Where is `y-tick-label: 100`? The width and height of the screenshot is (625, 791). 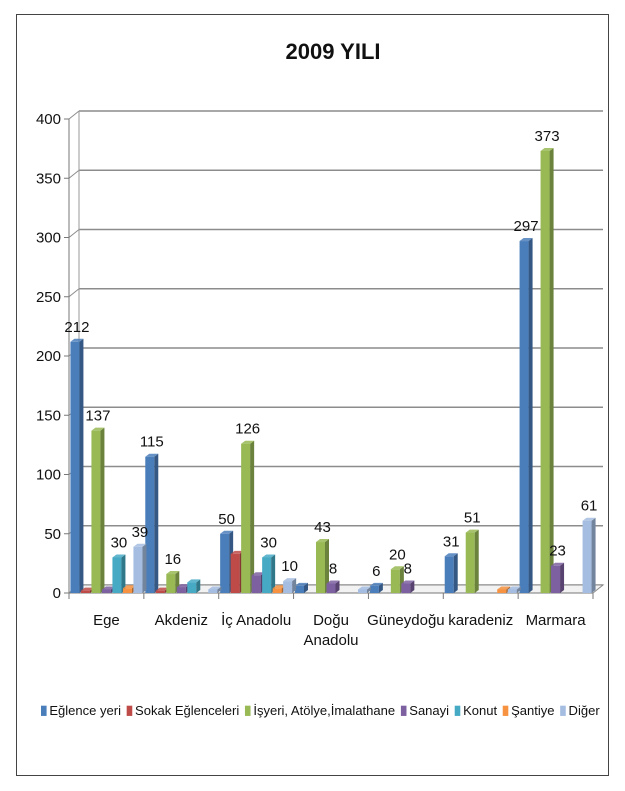 y-tick-label: 100 is located at coordinates (48, 475).